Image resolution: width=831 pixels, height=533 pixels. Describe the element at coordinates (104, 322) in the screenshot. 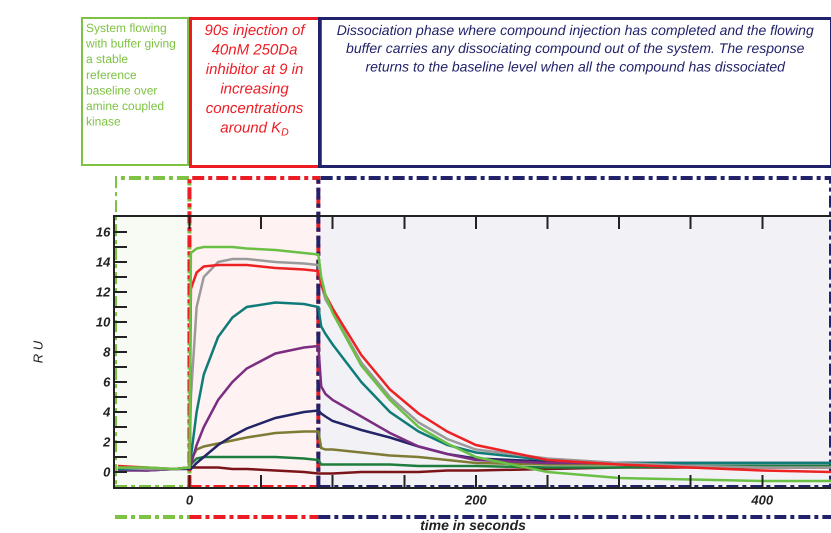

I see `y-tick-label: 10` at that location.